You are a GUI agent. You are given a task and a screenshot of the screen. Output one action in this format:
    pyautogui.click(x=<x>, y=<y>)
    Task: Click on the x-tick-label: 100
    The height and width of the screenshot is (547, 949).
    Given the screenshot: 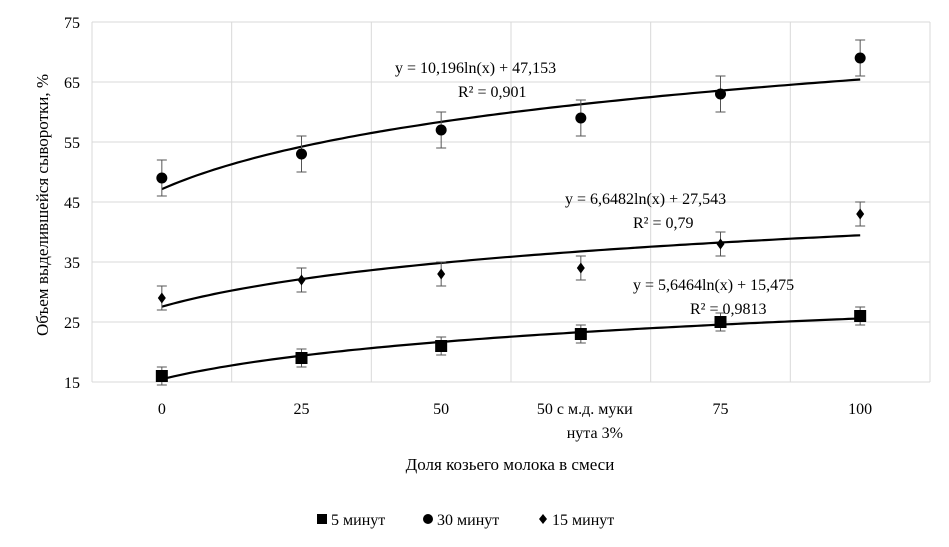 What is the action you would take?
    pyautogui.click(x=860, y=409)
    